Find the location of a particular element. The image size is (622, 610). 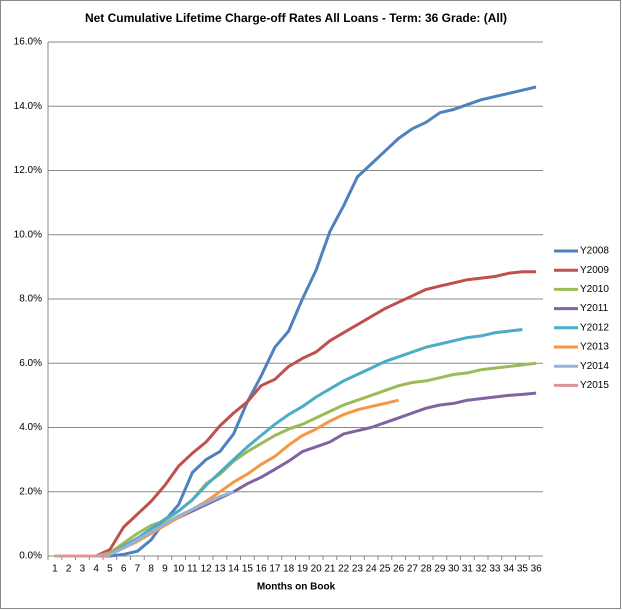

x-tick-label: 35 is located at coordinates (523, 569).